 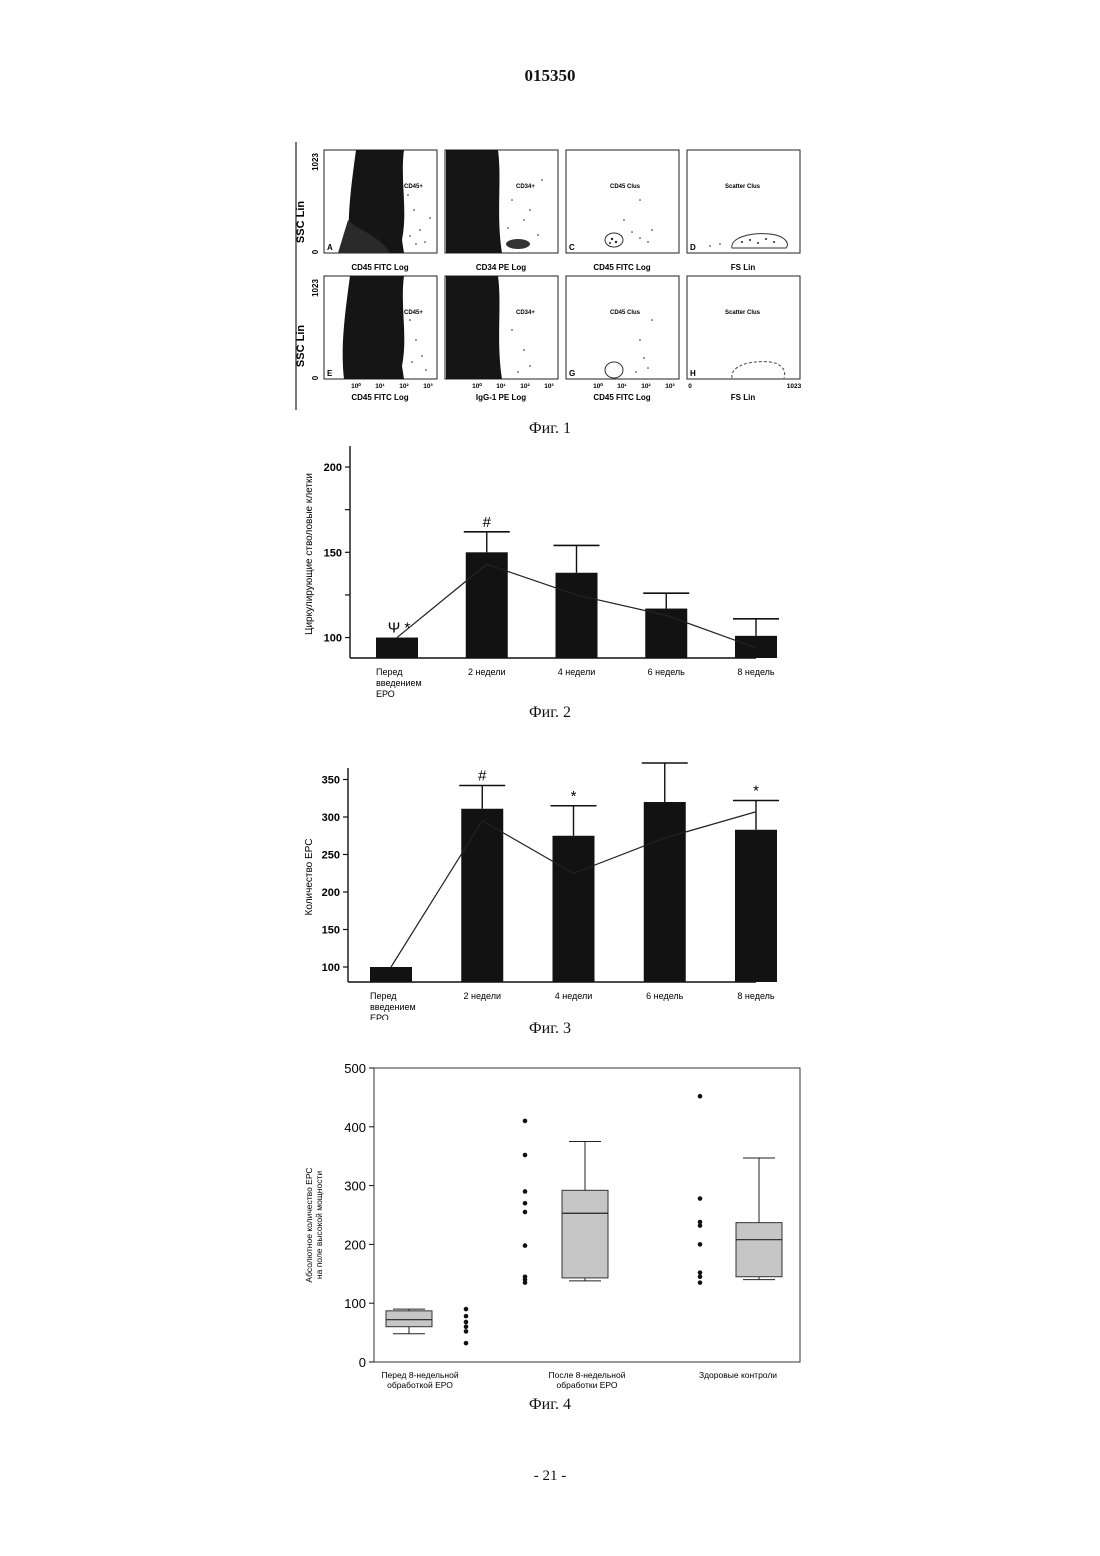 I want to click on y-tick-label: 150, so click(x=331, y=931).